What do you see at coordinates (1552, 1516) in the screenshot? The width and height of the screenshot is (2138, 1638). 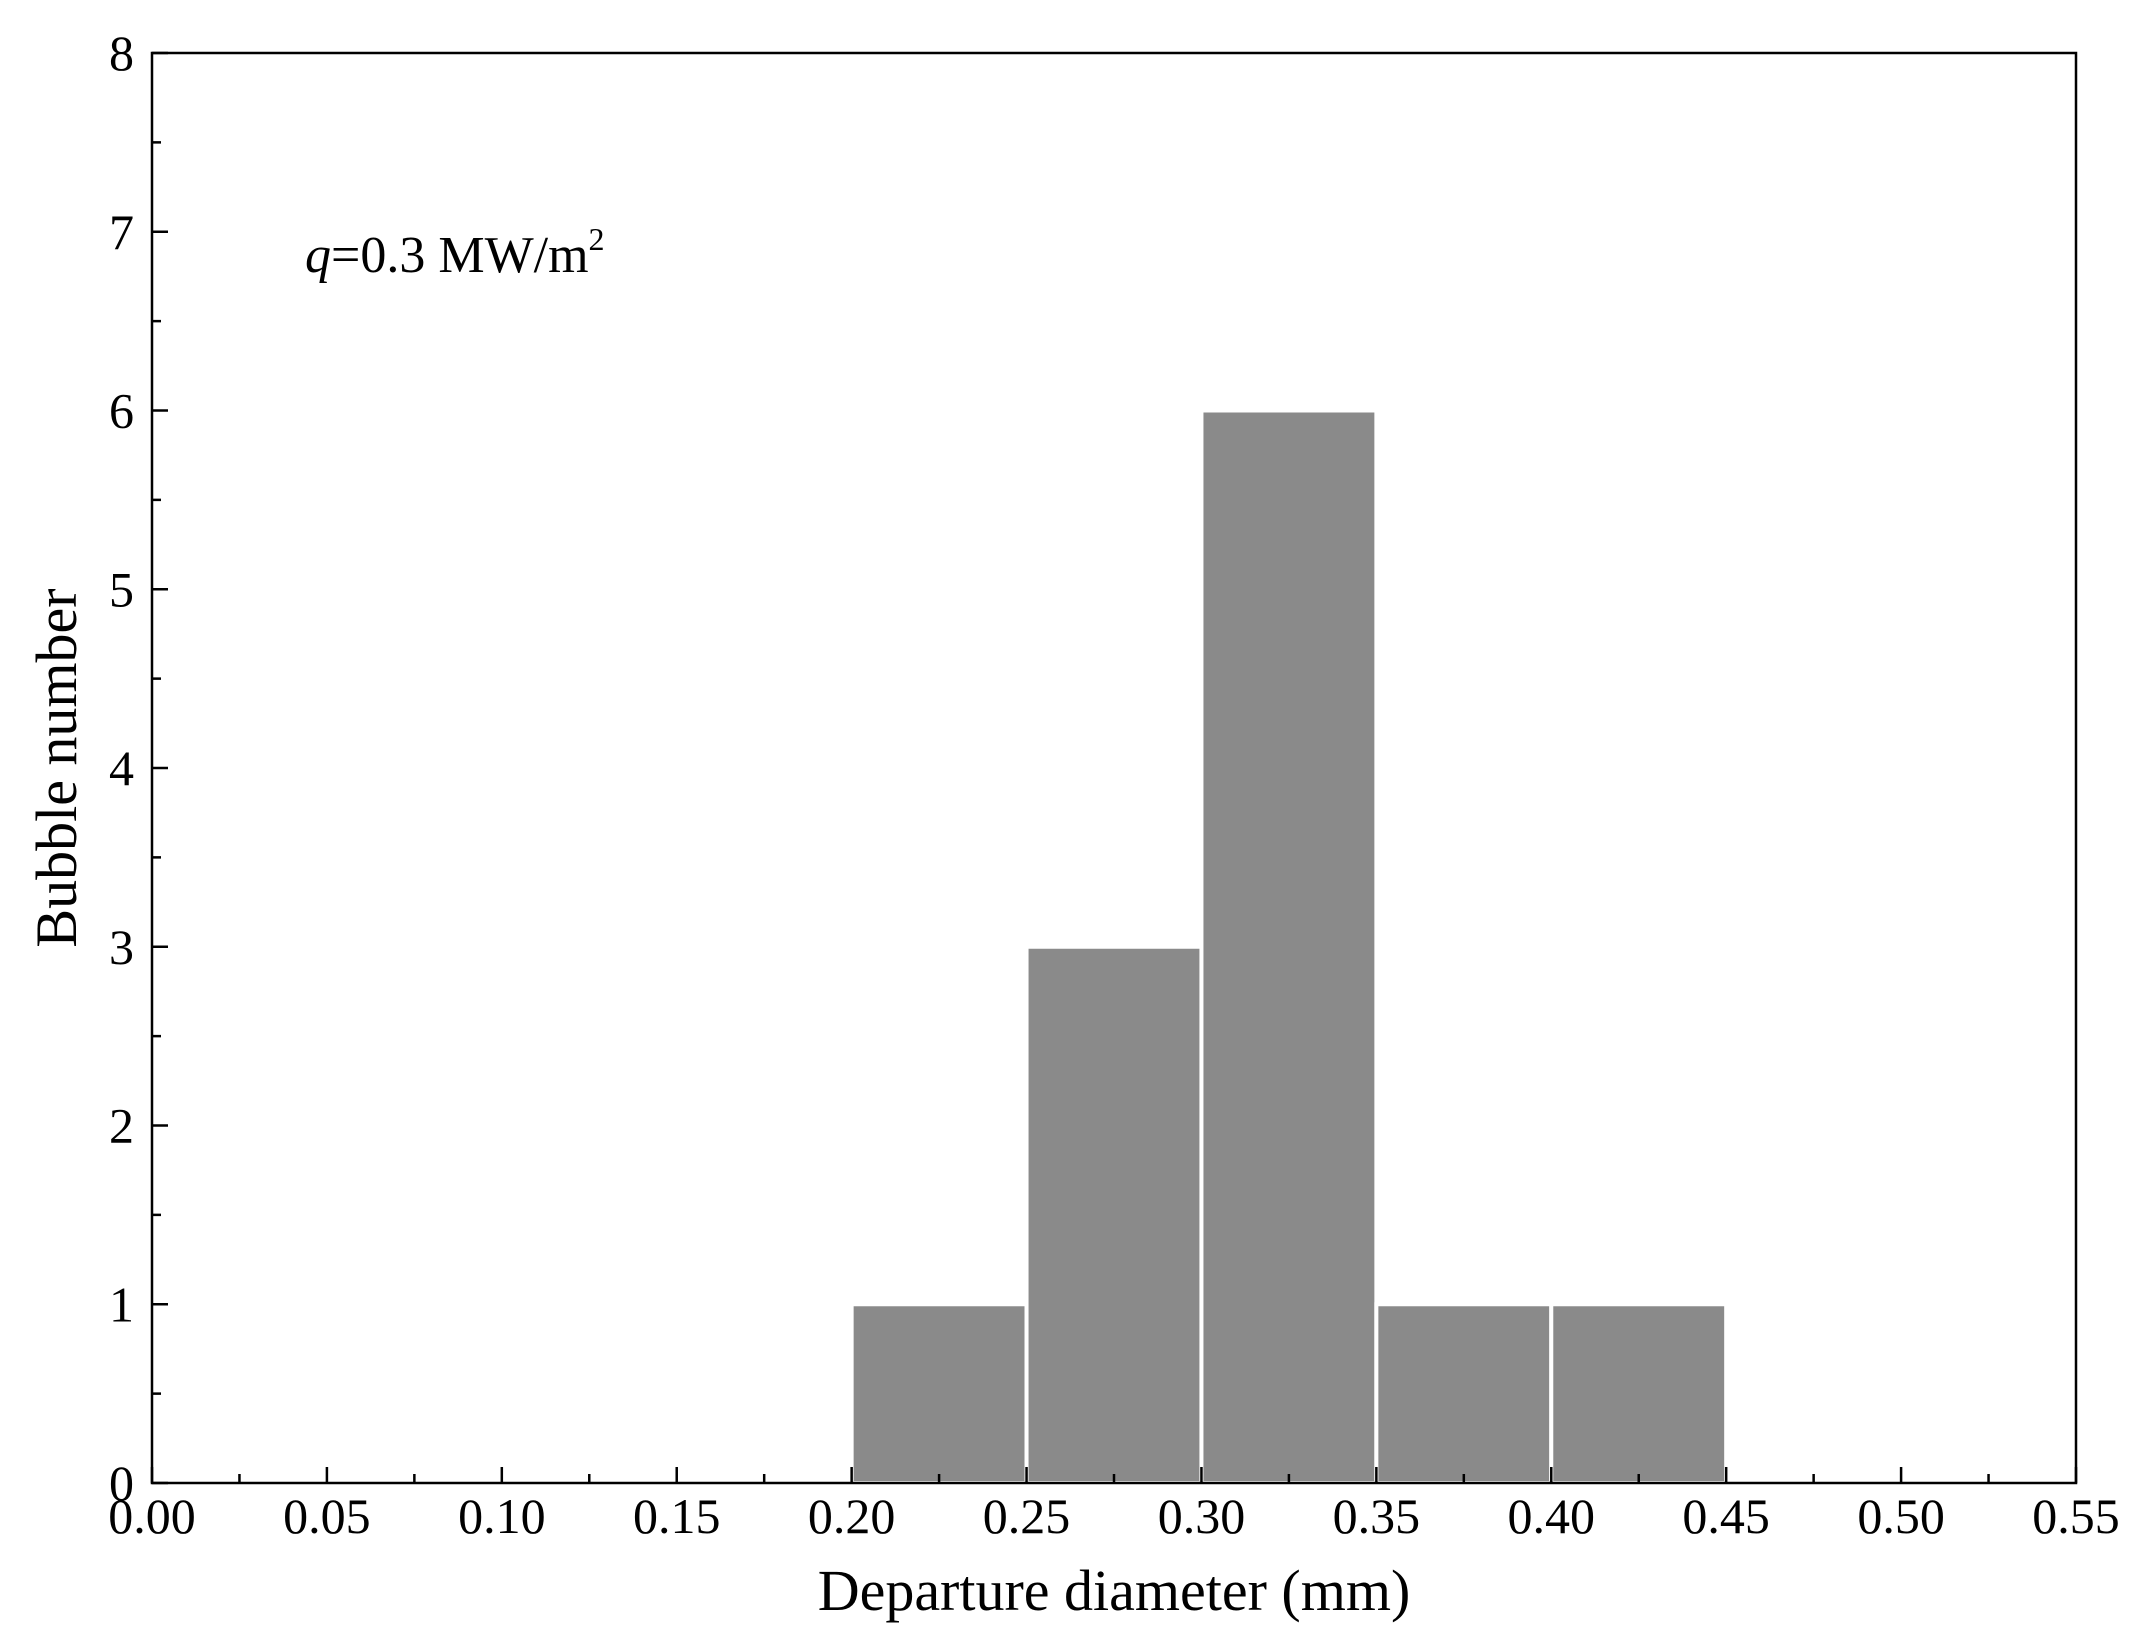 I see `x-tick-label: 0.40` at bounding box center [1552, 1516].